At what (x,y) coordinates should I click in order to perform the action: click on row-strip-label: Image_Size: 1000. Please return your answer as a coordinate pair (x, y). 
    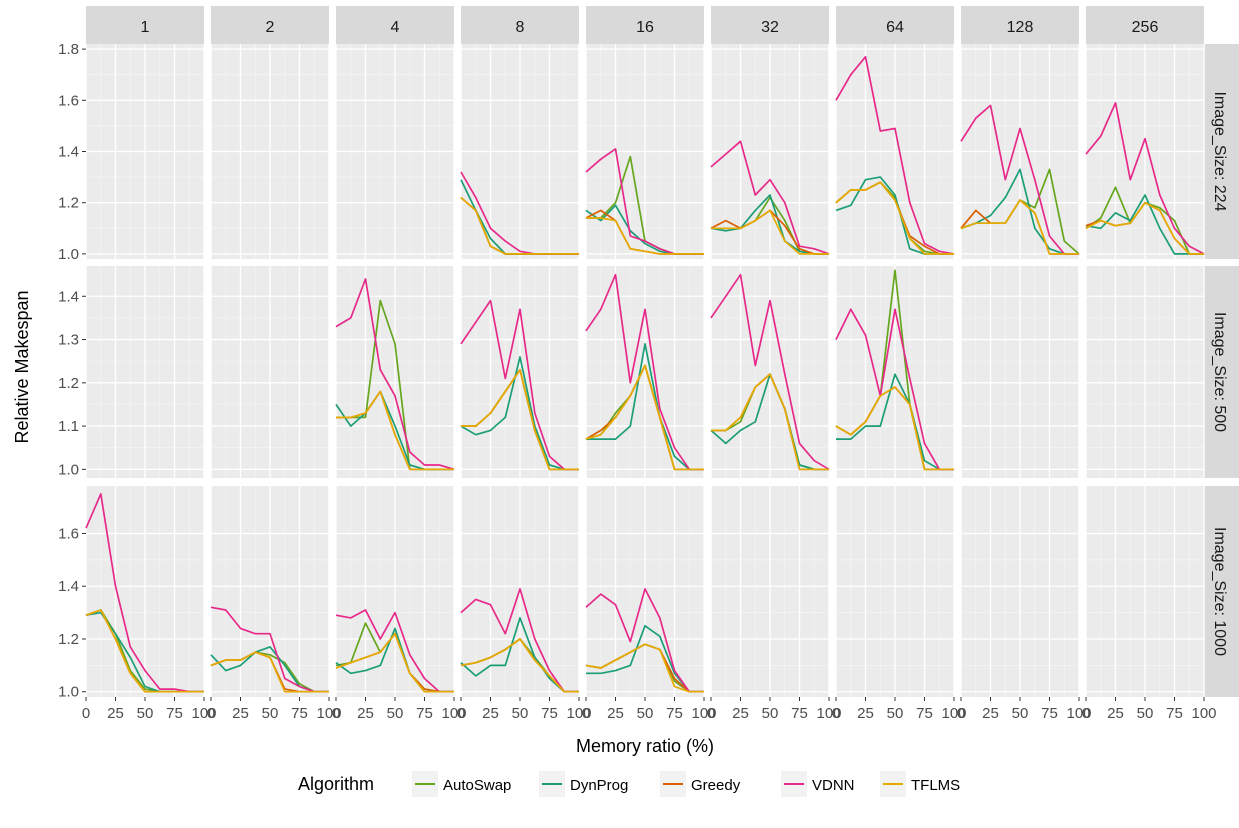
    Looking at the image, I should click on (1219, 591).